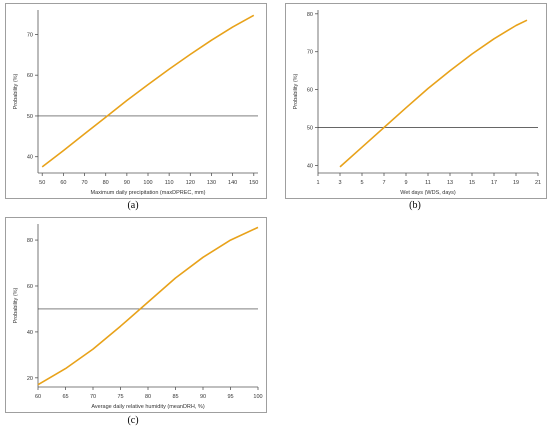 Image resolution: width=550 pixels, height=432 pixels. I want to click on x-tick-label: 140, so click(232, 183).